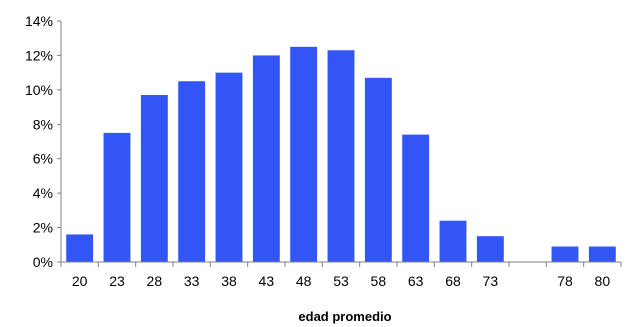  I want to click on x-tick-label: 48, so click(304, 281).